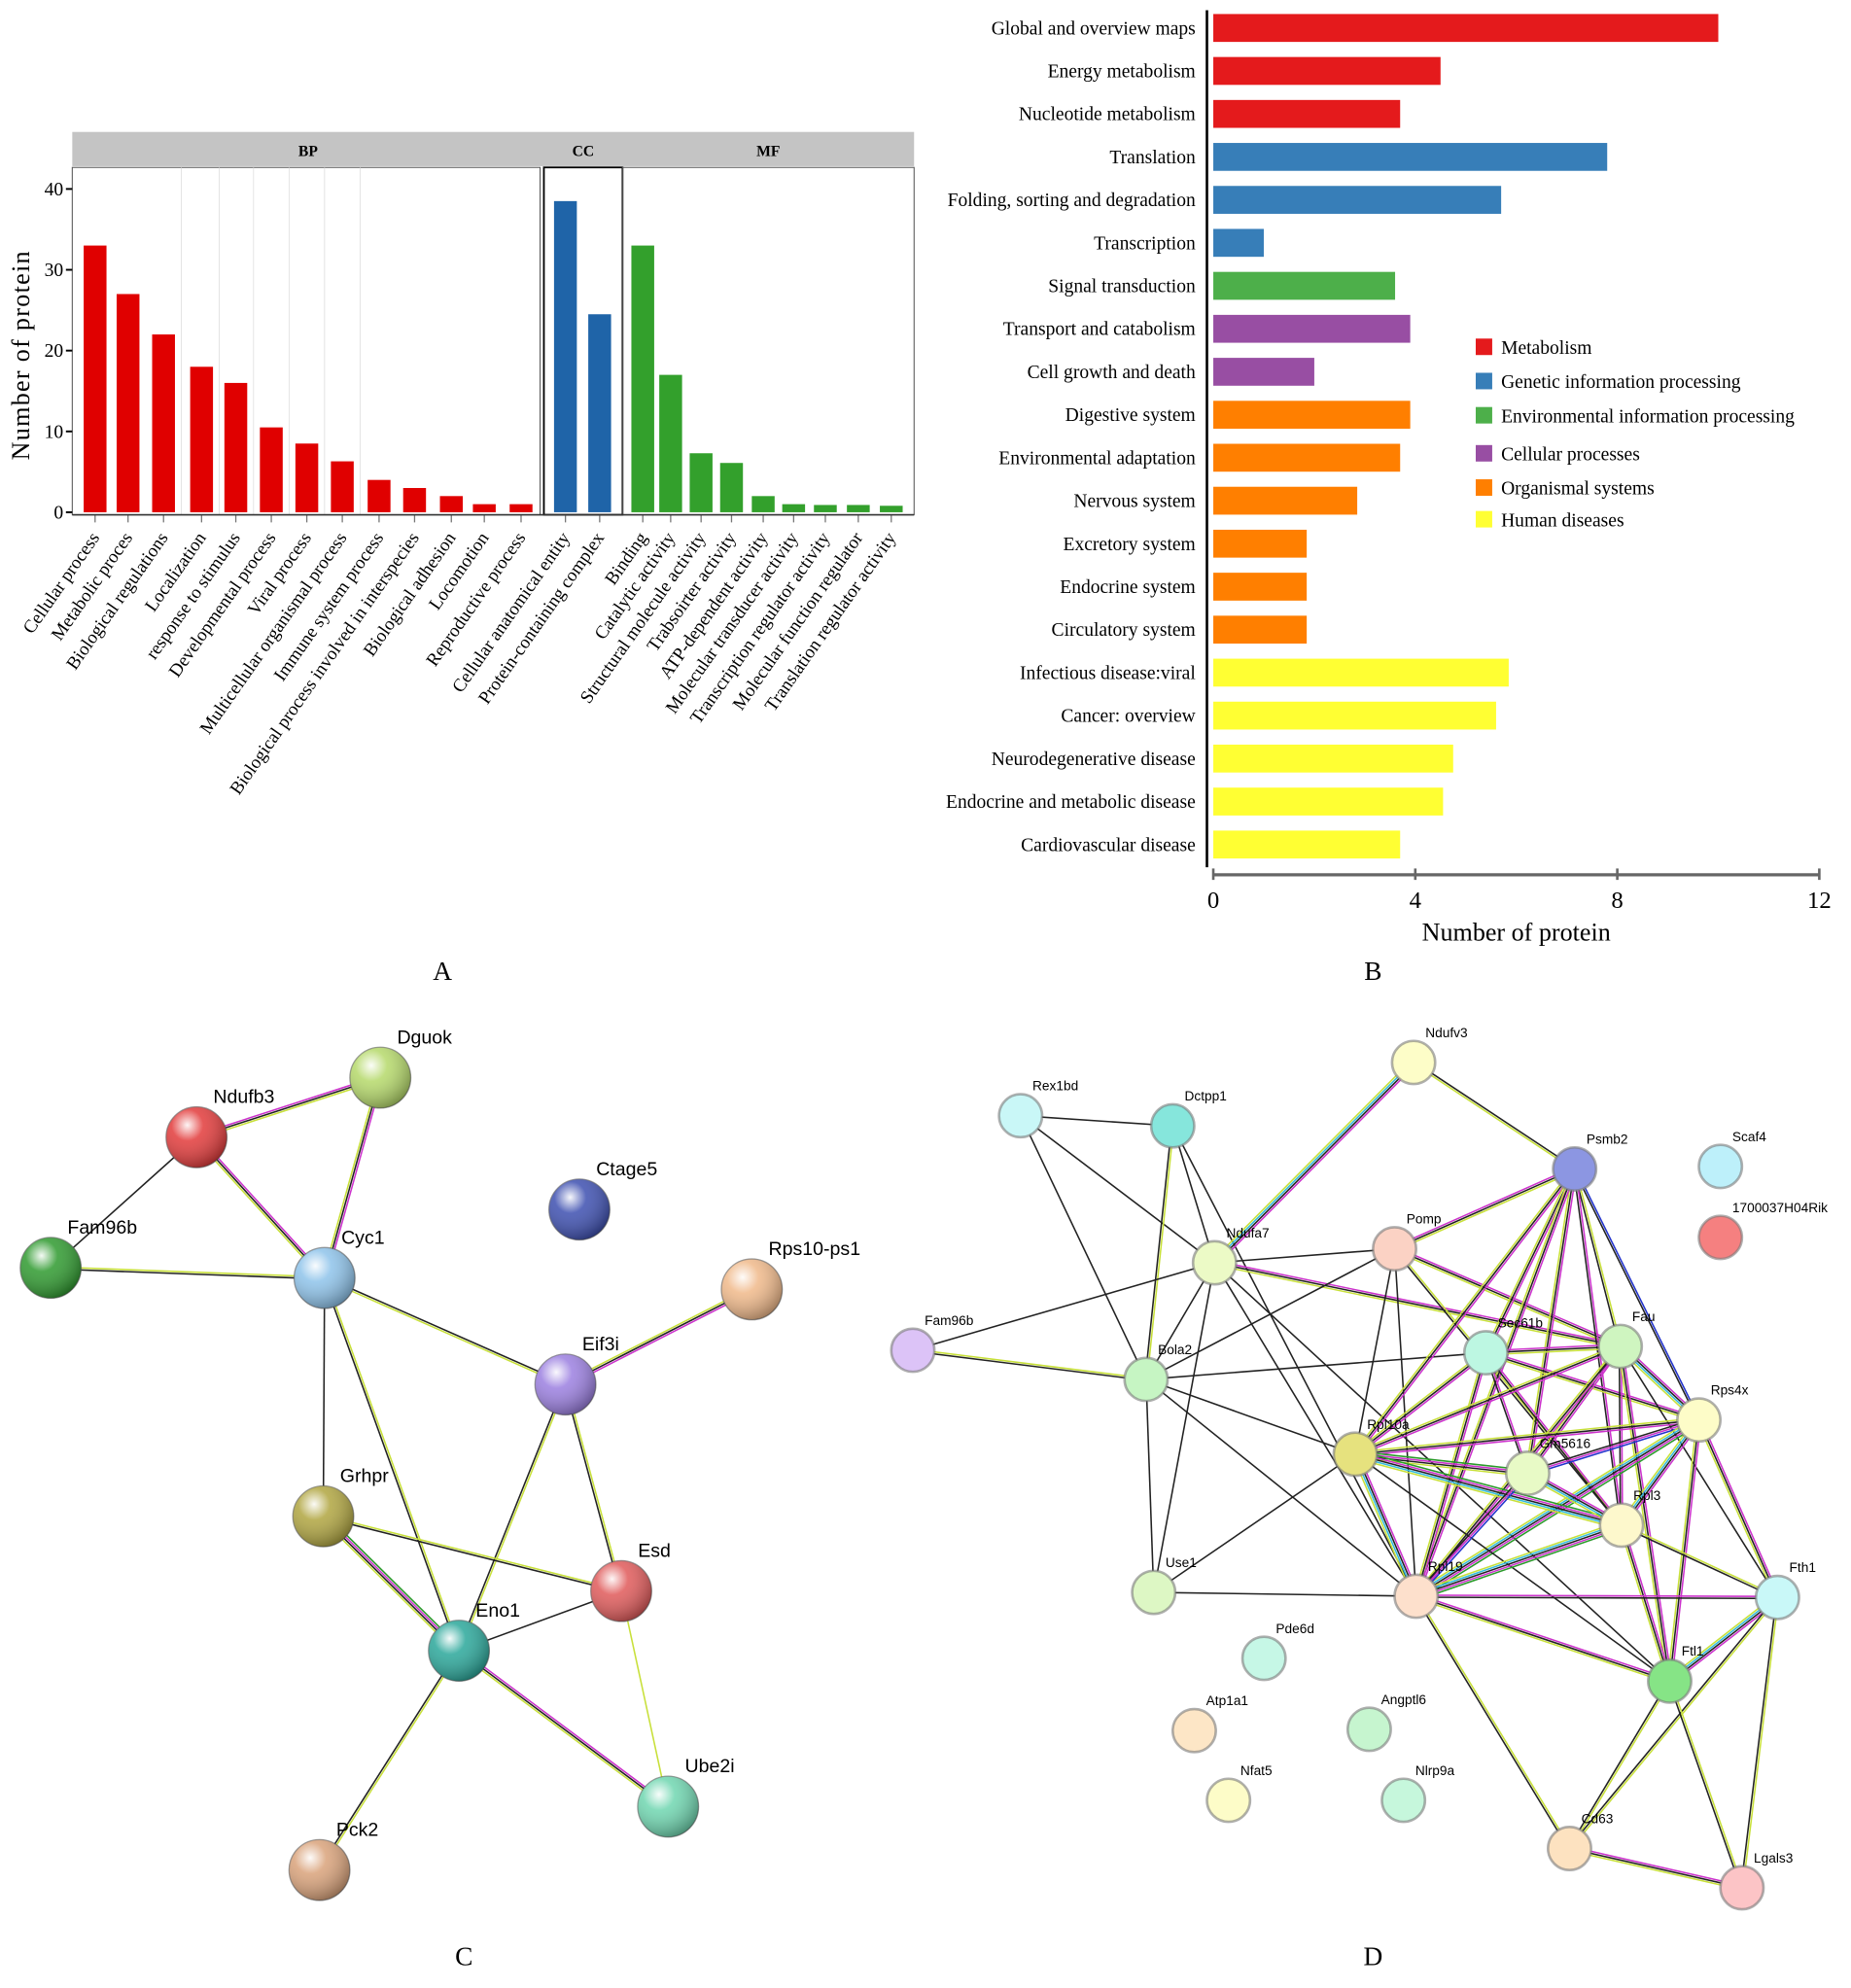 The width and height of the screenshot is (1851, 1988). I want to click on node-fth1: Fth1, so click(1785, 1590).